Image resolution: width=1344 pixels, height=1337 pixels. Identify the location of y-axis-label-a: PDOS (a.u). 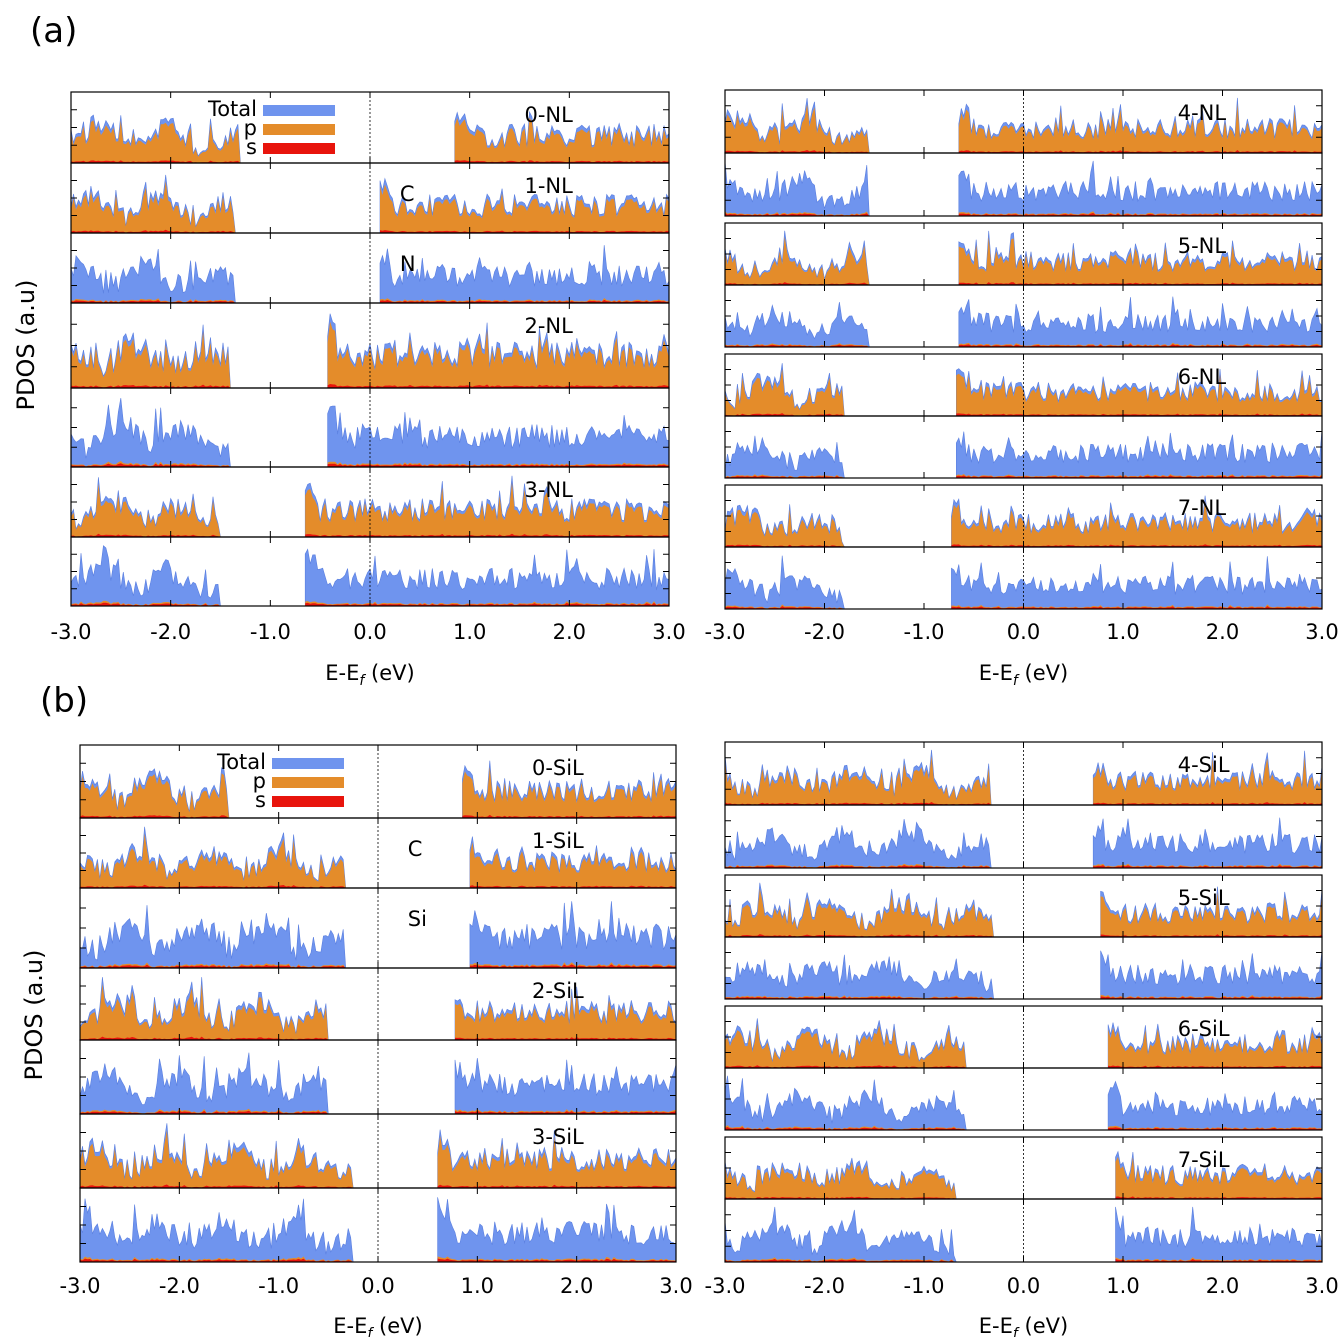
(26, 345).